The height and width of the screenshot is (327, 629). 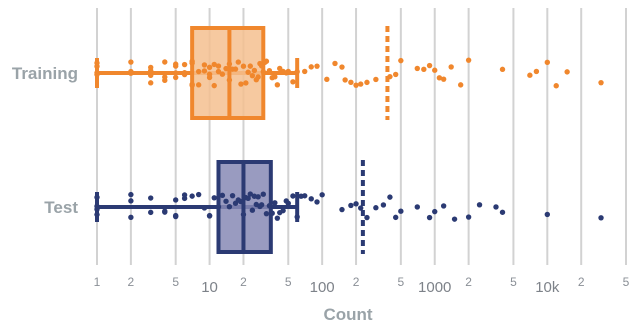 I want to click on x-tick-label-3: 10, so click(x=209, y=287).